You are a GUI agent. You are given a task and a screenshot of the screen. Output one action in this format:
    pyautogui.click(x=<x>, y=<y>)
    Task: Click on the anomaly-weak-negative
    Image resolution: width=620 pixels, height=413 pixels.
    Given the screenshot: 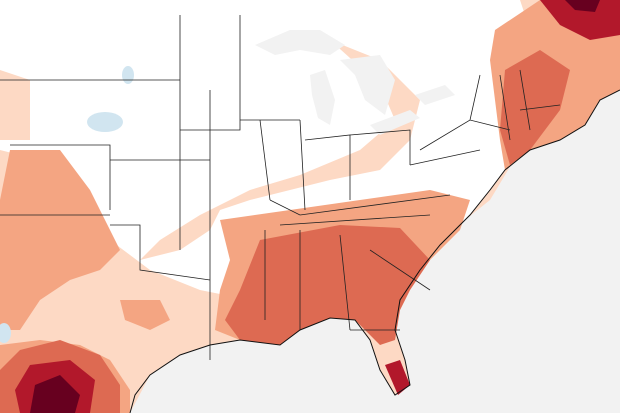 What is the action you would take?
    pyautogui.click(x=67, y=204)
    